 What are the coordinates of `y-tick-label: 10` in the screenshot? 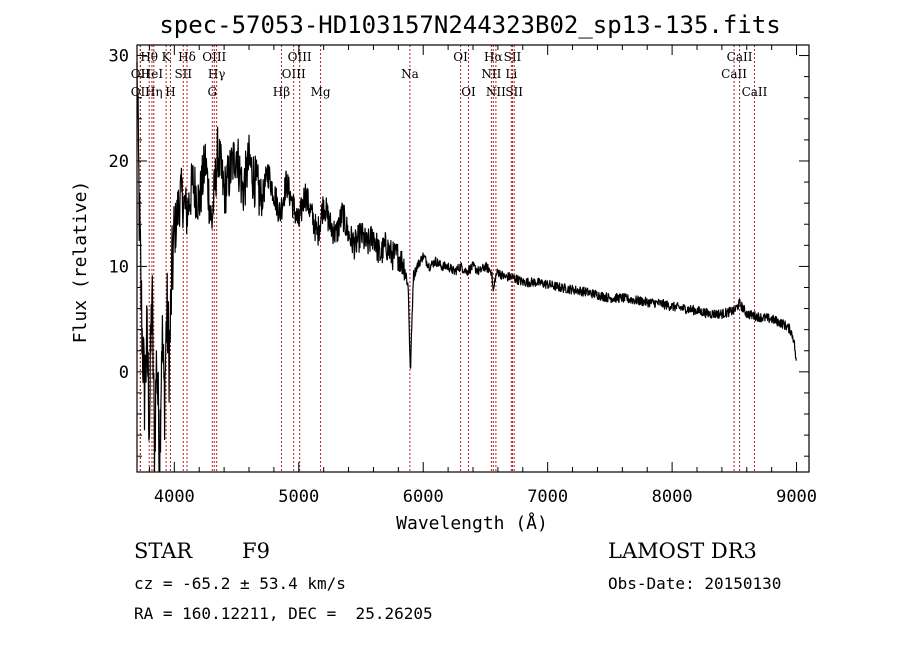 It's located at (119, 267).